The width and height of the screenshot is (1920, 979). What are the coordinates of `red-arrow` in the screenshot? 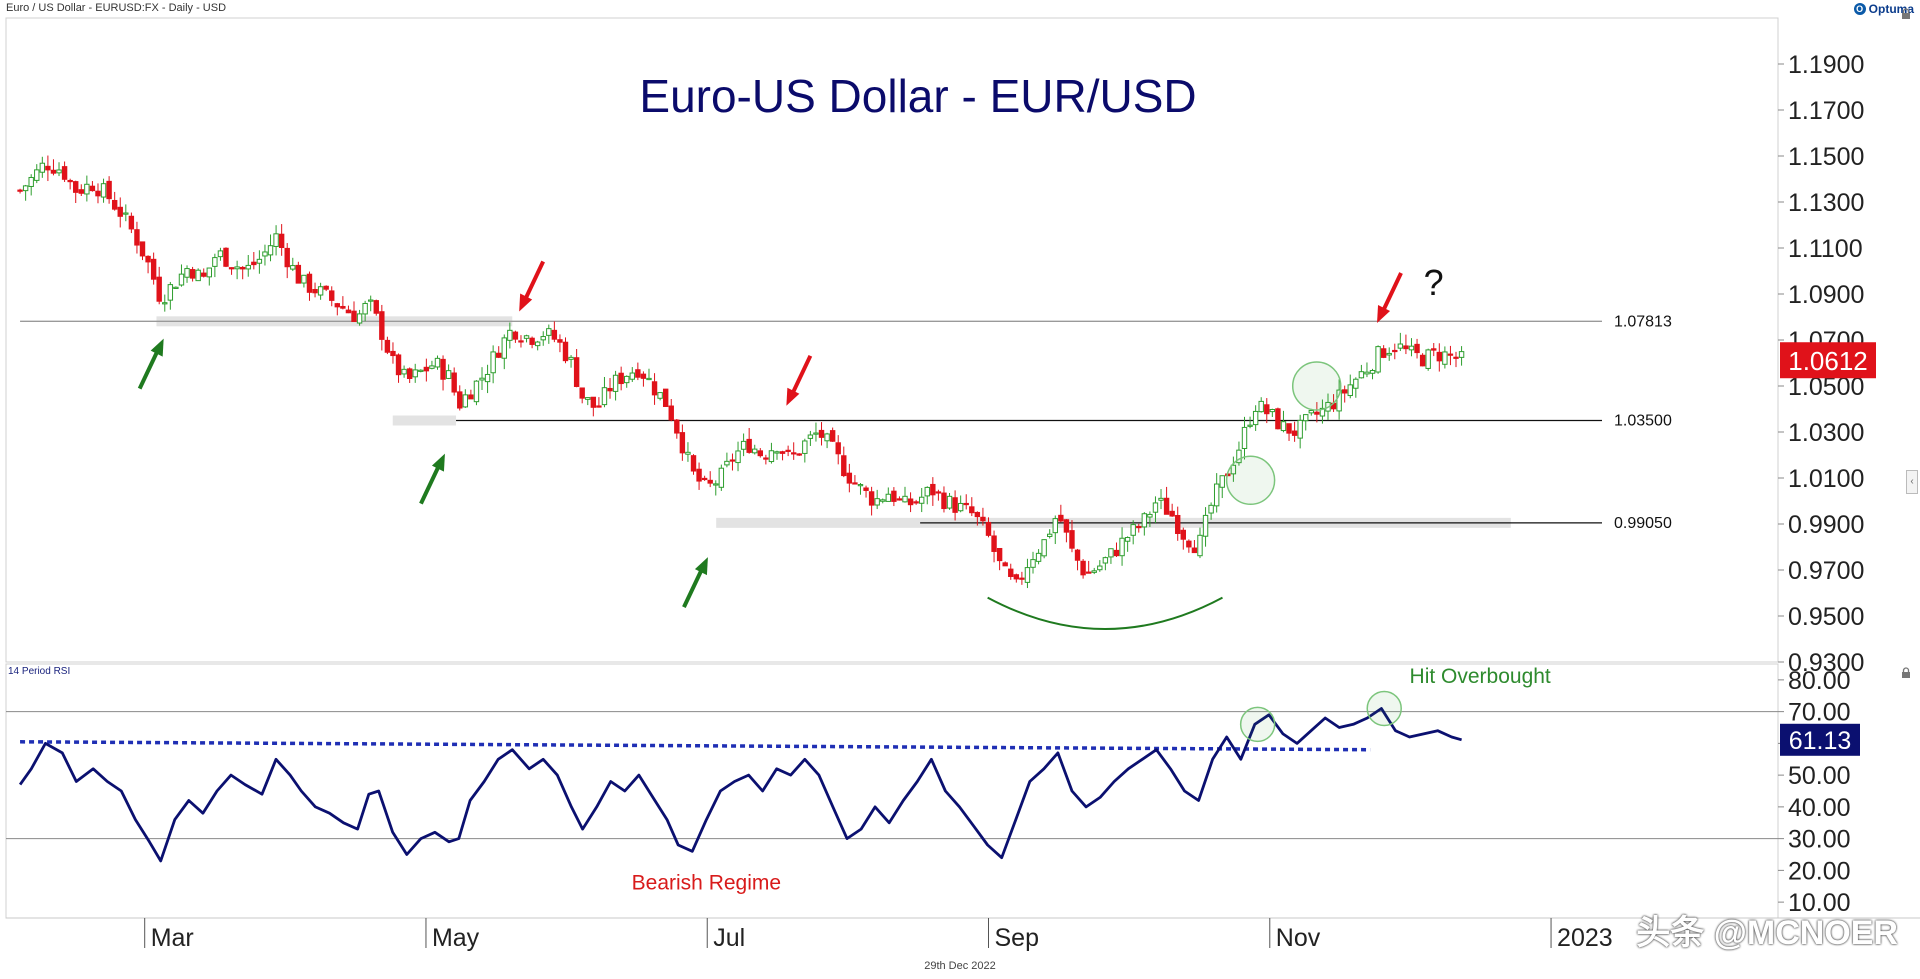 It's located at (799, 380).